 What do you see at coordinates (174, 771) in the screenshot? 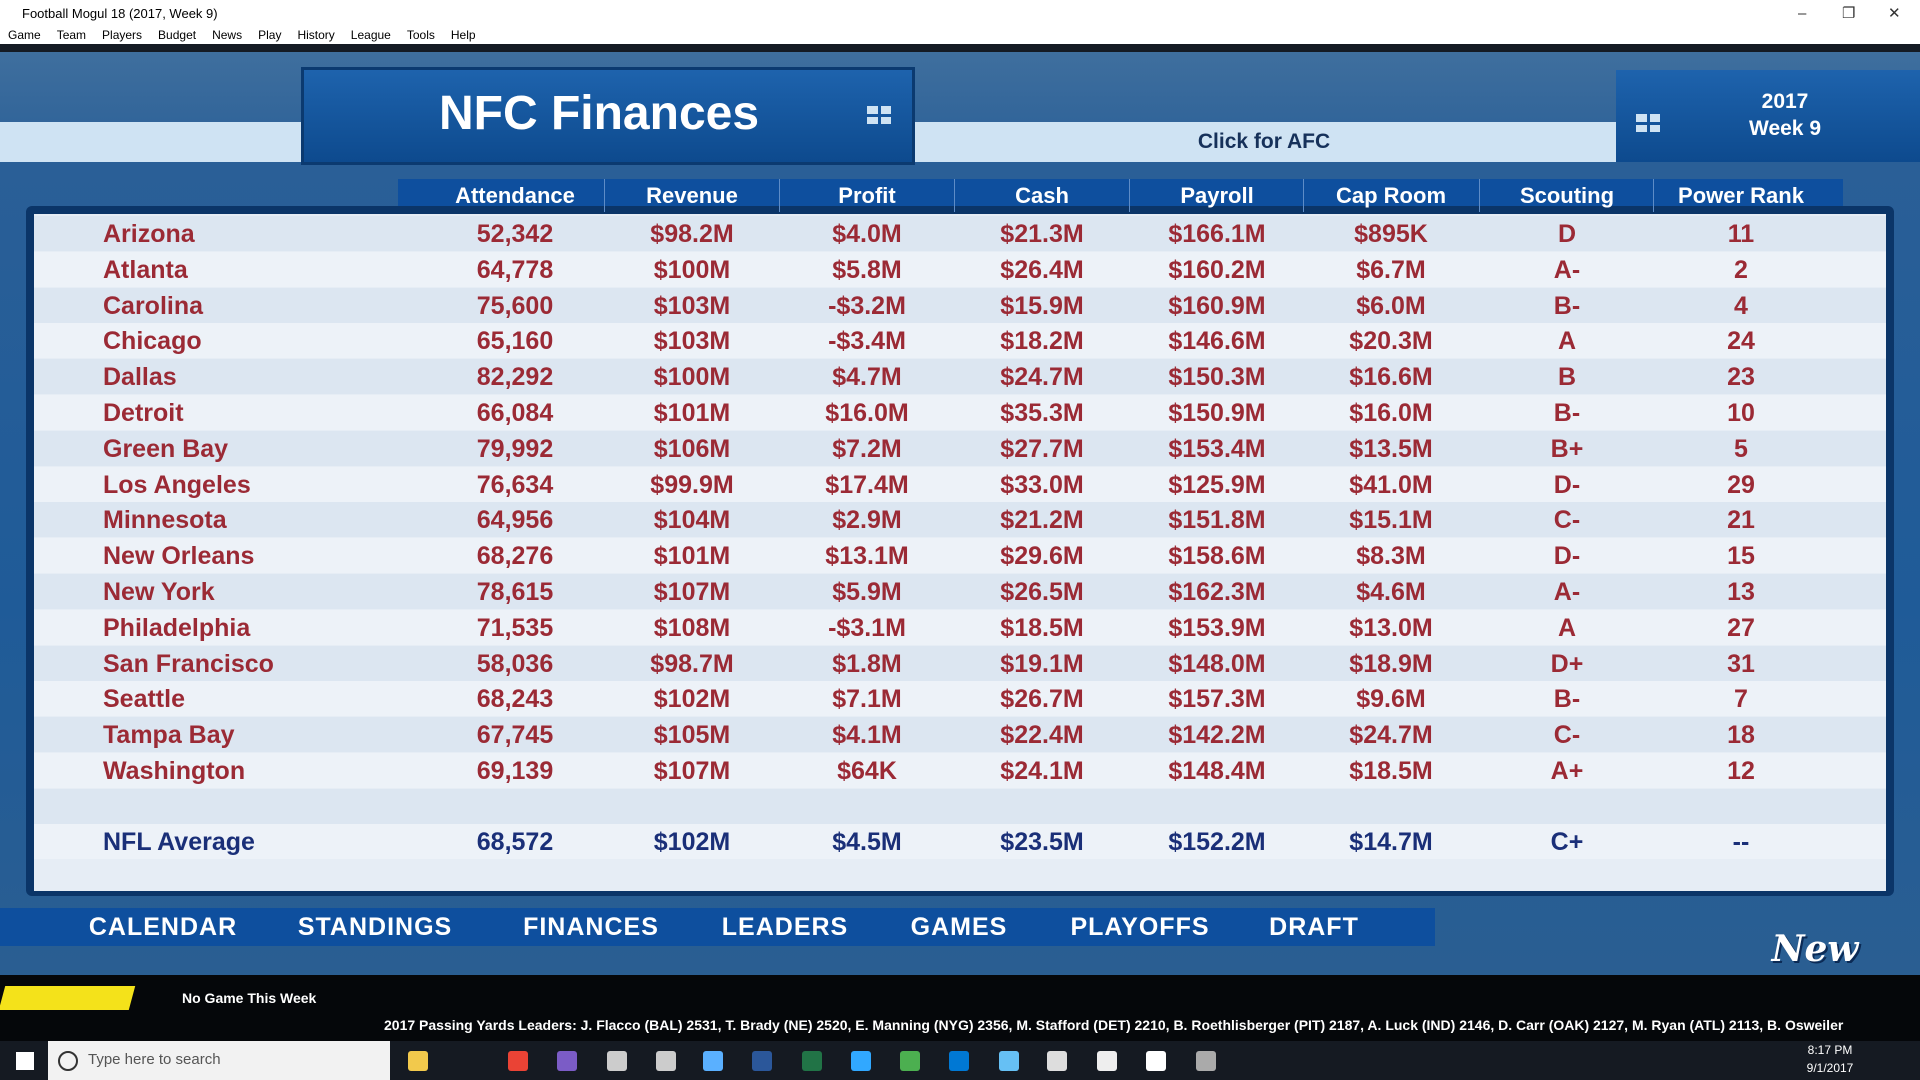
I see `team-name: Washington` at bounding box center [174, 771].